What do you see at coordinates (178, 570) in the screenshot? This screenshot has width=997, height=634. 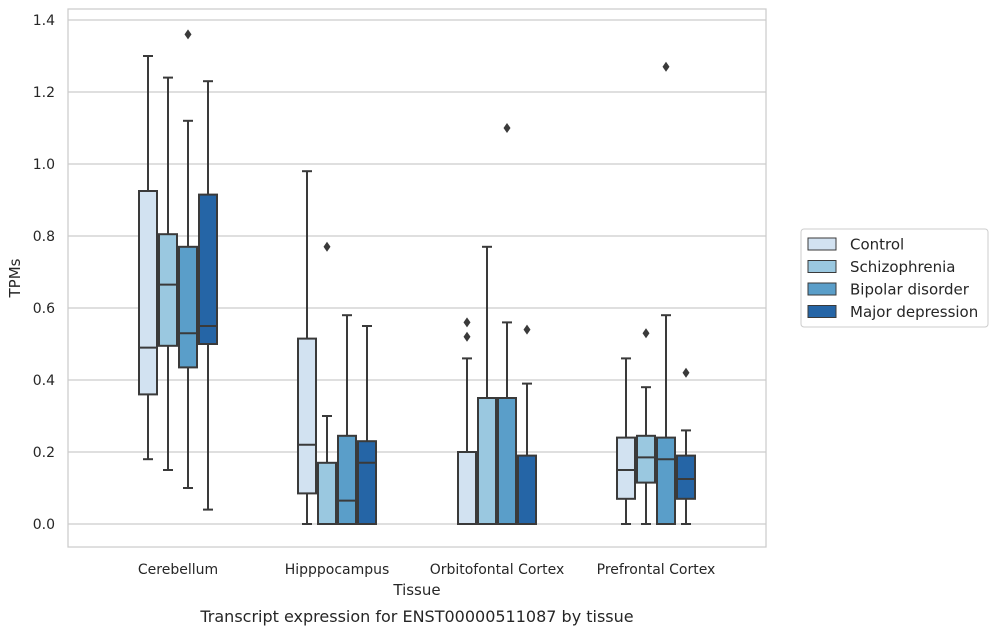 I see `x-tick-label: Cerebellum` at bounding box center [178, 570].